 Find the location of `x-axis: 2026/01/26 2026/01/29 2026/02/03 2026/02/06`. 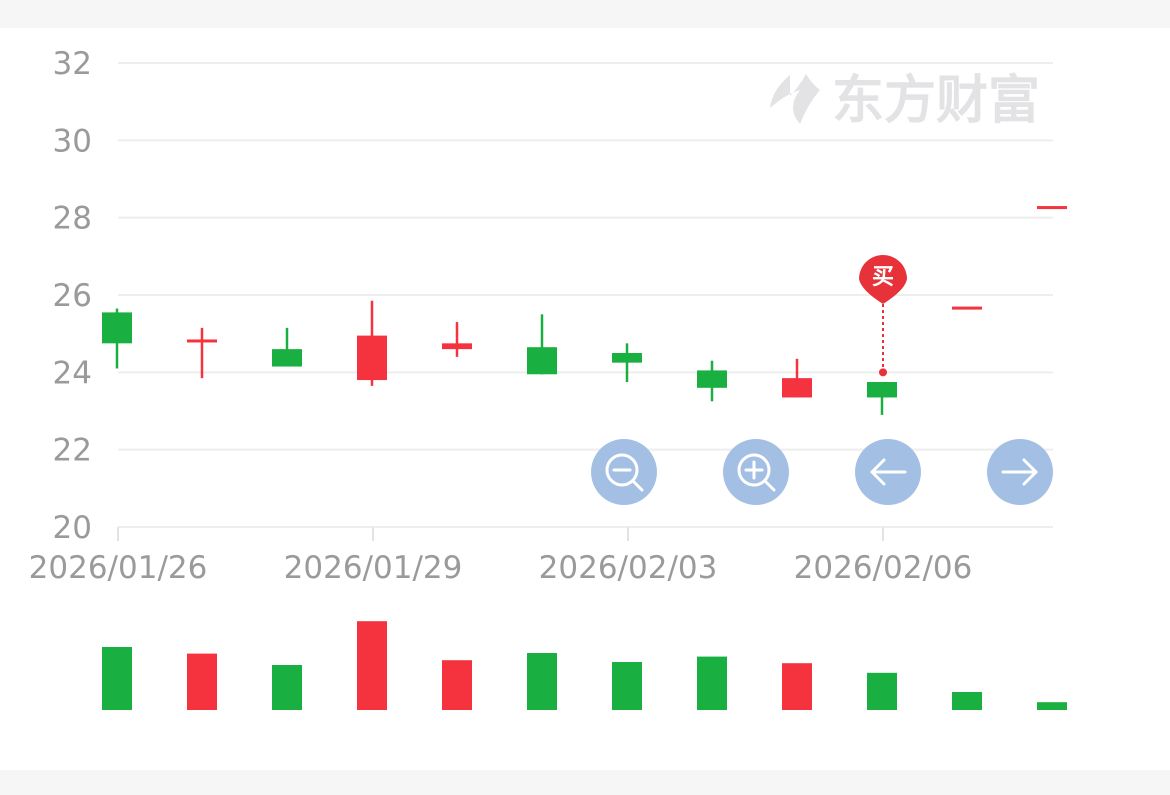

x-axis: 2026/01/26 2026/01/29 2026/02/03 2026/02/06 is located at coordinates (541, 556).